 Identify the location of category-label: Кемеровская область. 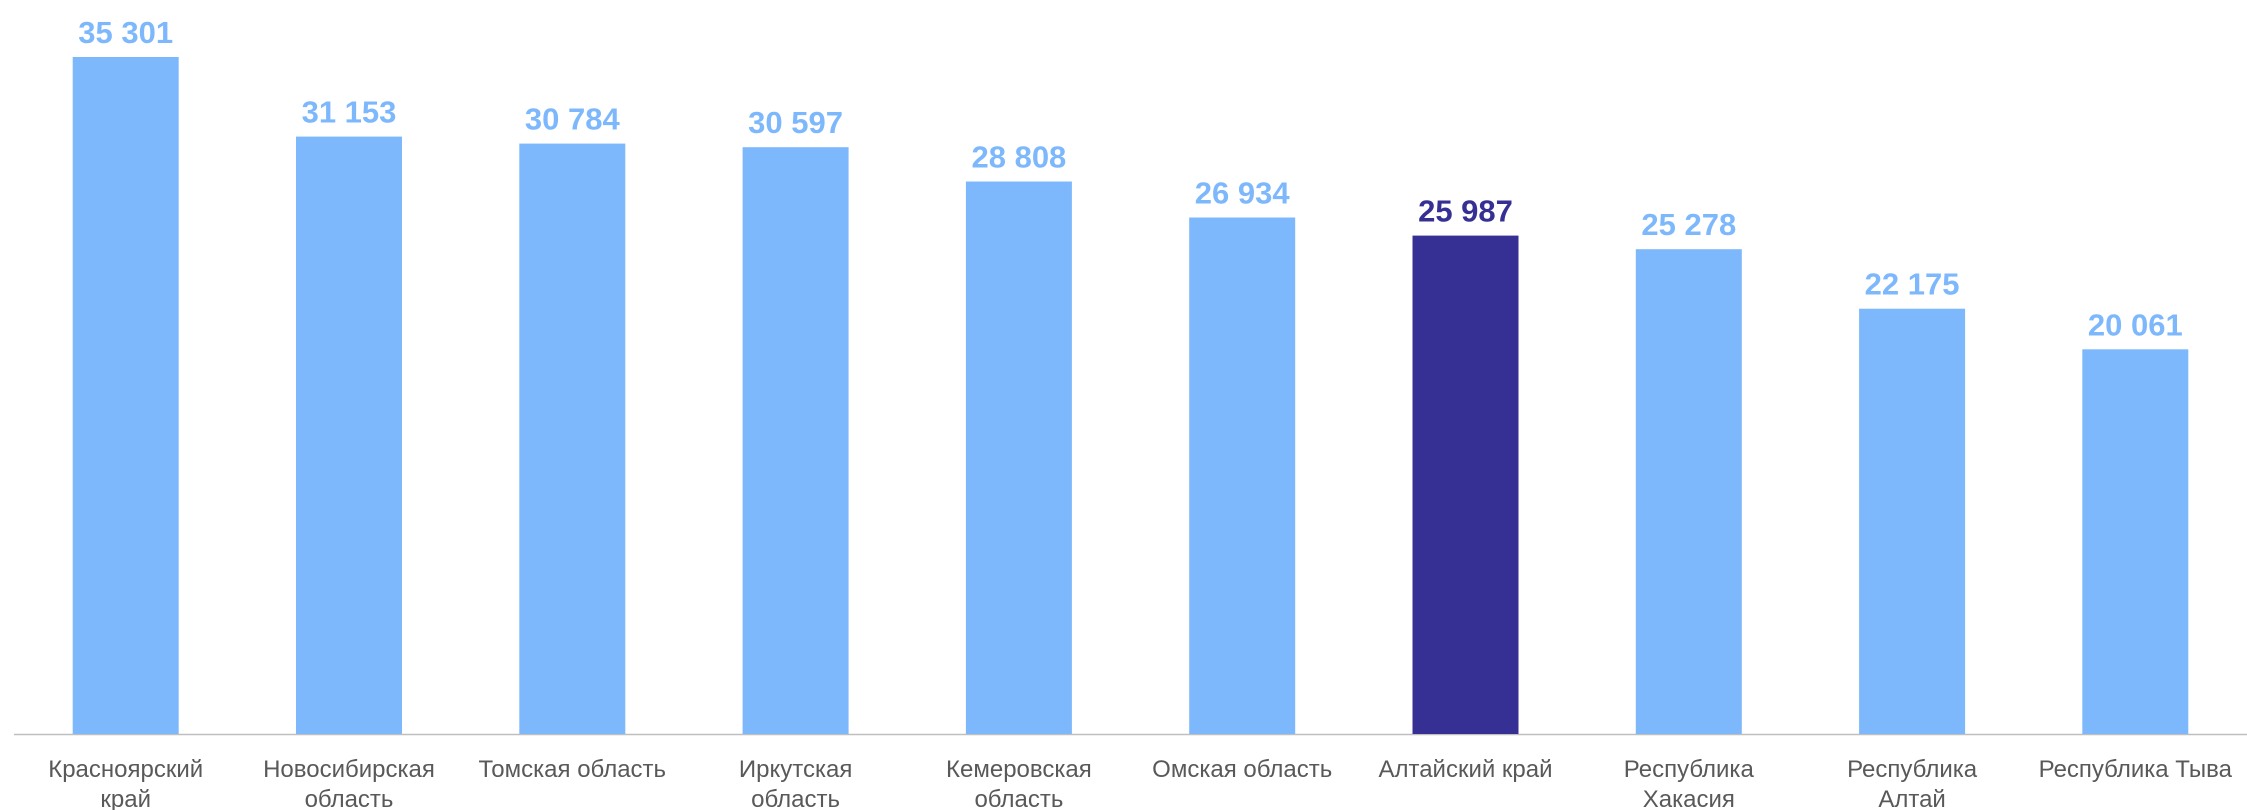
(1019, 783).